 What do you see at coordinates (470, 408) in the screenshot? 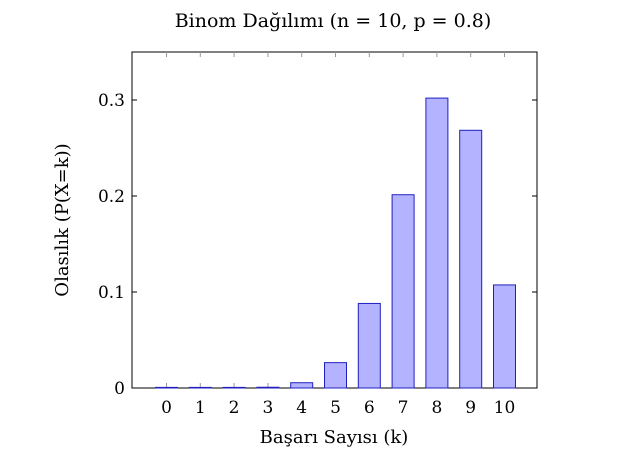
I see `x-tick-label: 9` at bounding box center [470, 408].